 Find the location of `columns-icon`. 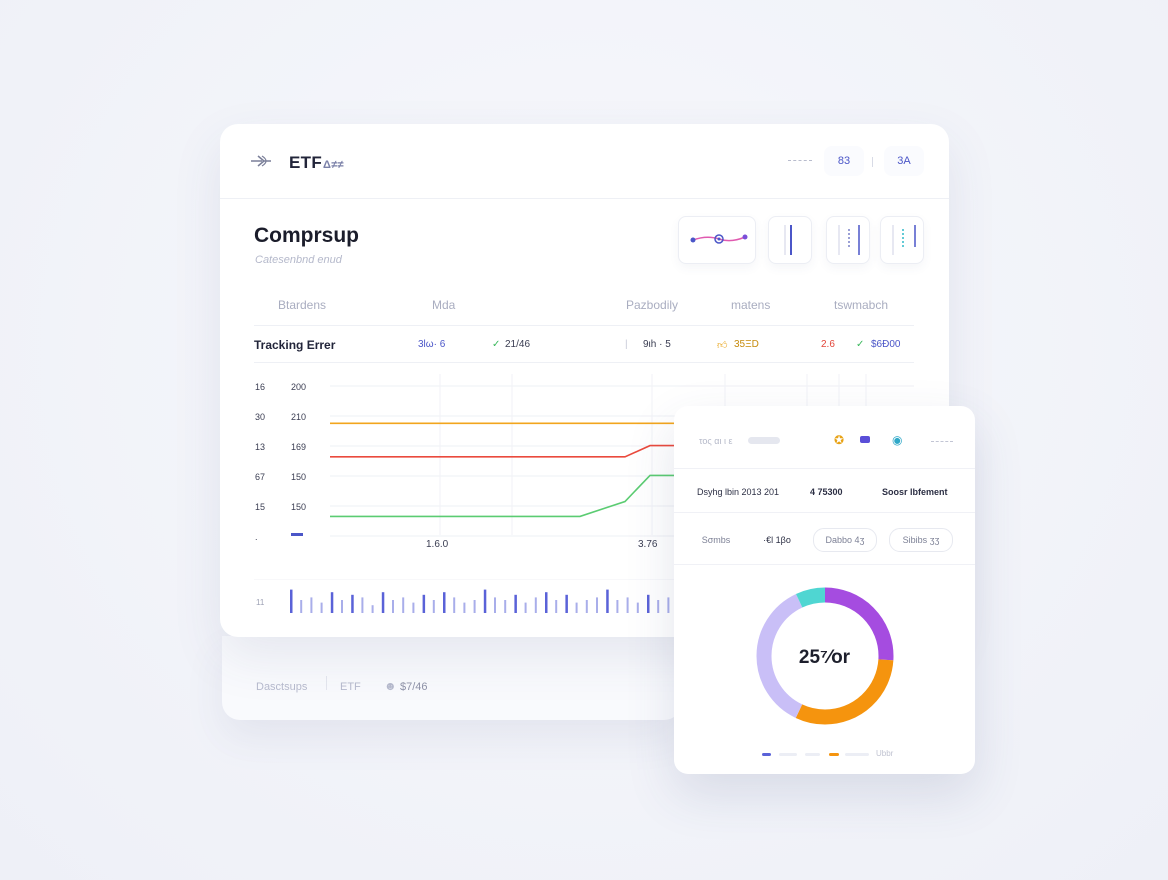

columns-icon is located at coordinates (849, 240).